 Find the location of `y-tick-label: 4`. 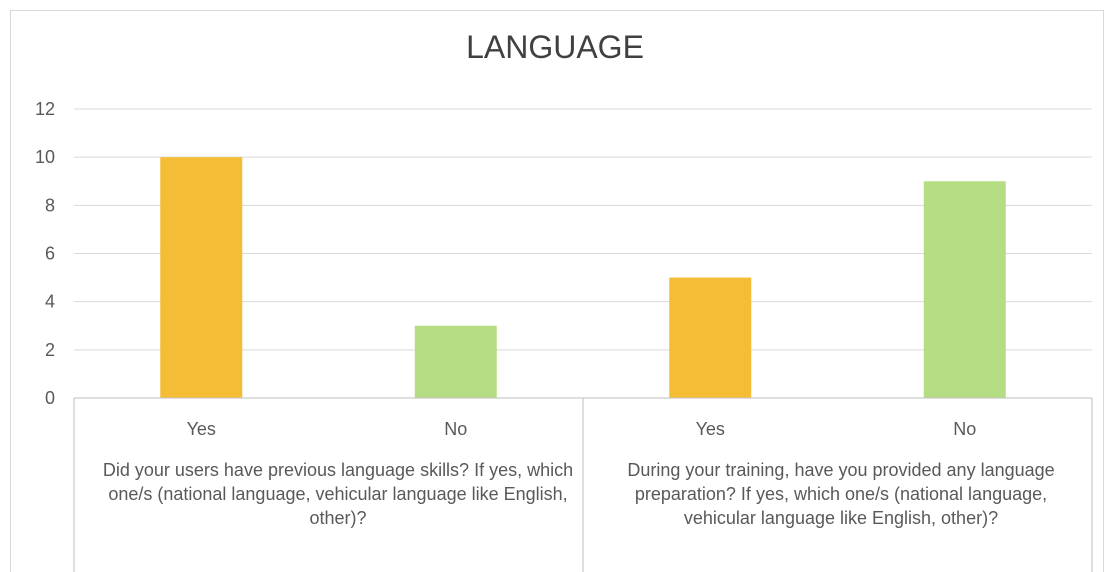

y-tick-label: 4 is located at coordinates (50, 302).